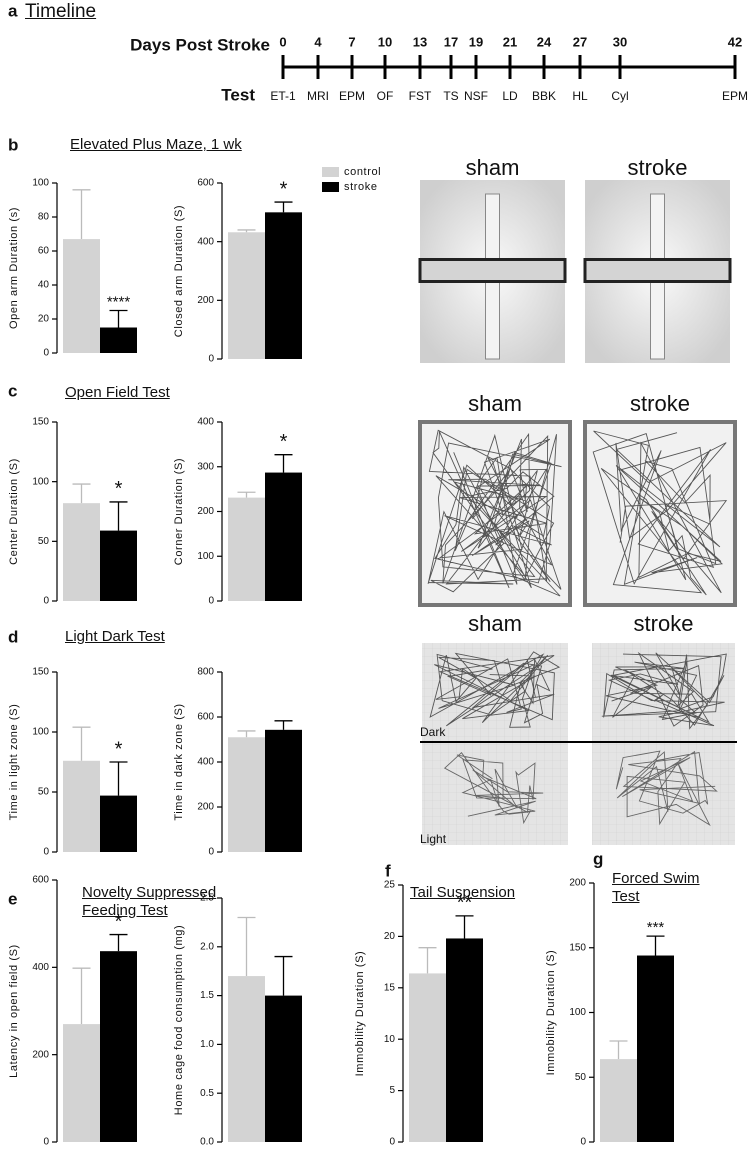  Describe the element at coordinates (476, 41) in the screenshot. I see `timeline-day: 19` at that location.